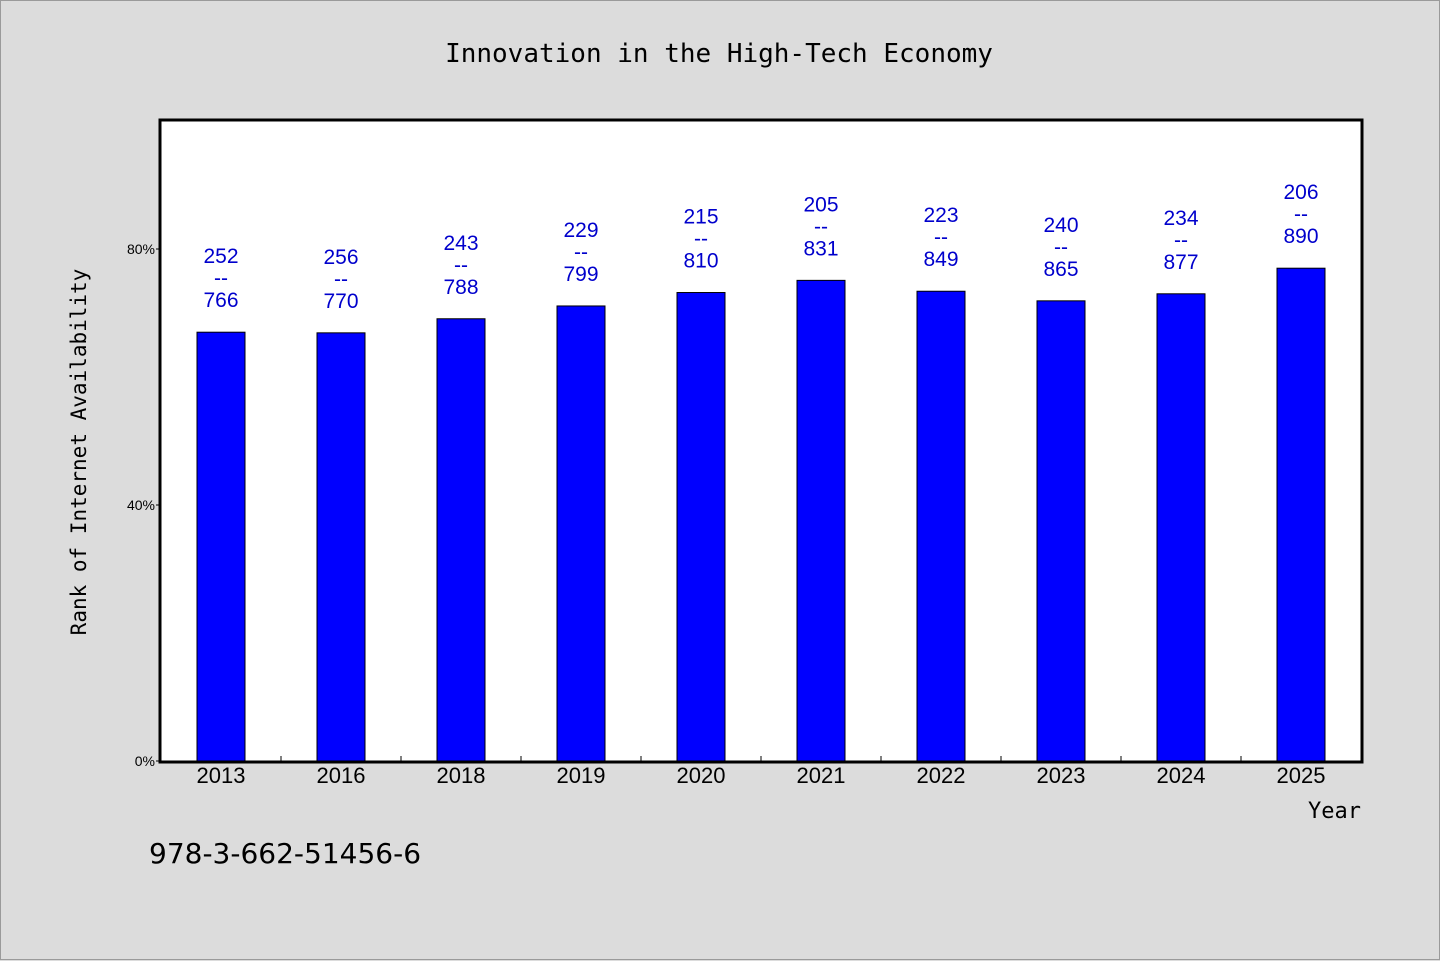 The width and height of the screenshot is (1440, 961). Describe the element at coordinates (821, 775) in the screenshot. I see `x-tick-label-2021: 2021` at that location.